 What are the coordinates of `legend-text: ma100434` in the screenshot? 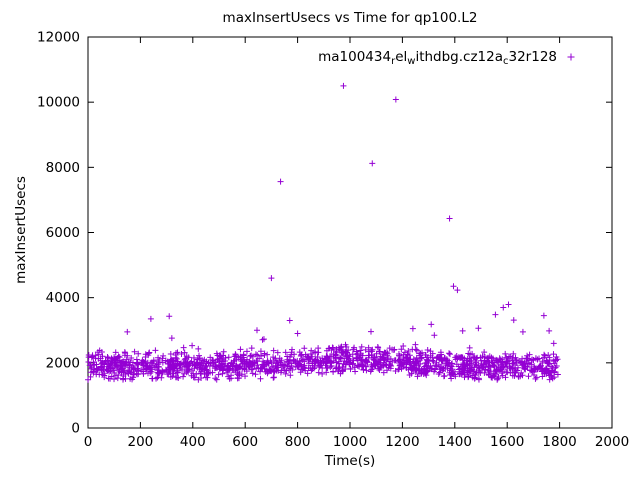 It's located at (355, 57).